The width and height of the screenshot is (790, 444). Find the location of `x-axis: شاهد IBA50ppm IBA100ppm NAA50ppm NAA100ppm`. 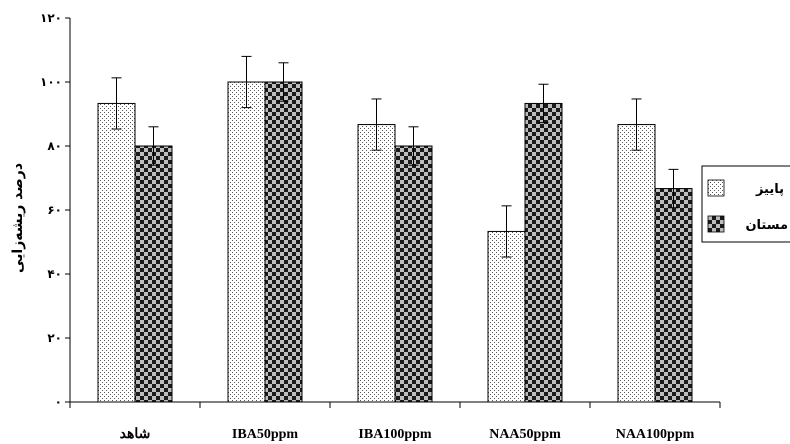

x-axis: شاهد IBA50ppm IBA100ppm NAA50ppm NAA100ppm is located at coordinates (395, 421).